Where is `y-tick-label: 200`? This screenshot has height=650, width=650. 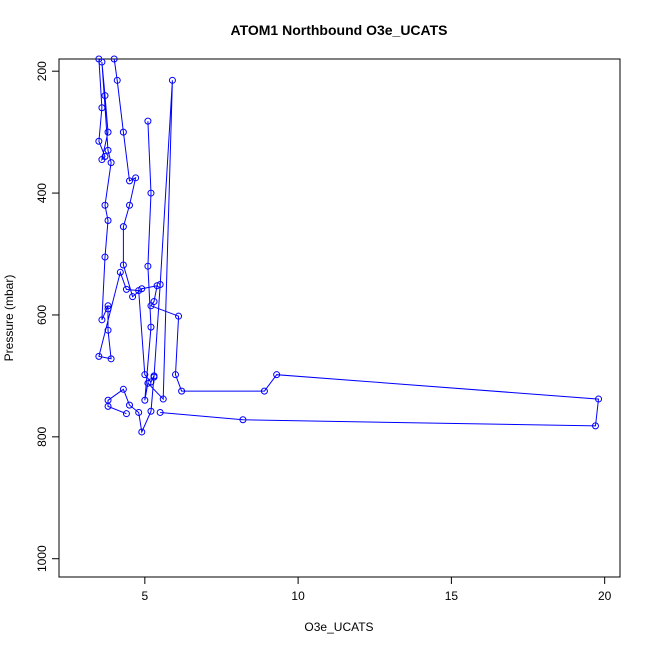 y-tick-label: 200 is located at coordinates (42, 71).